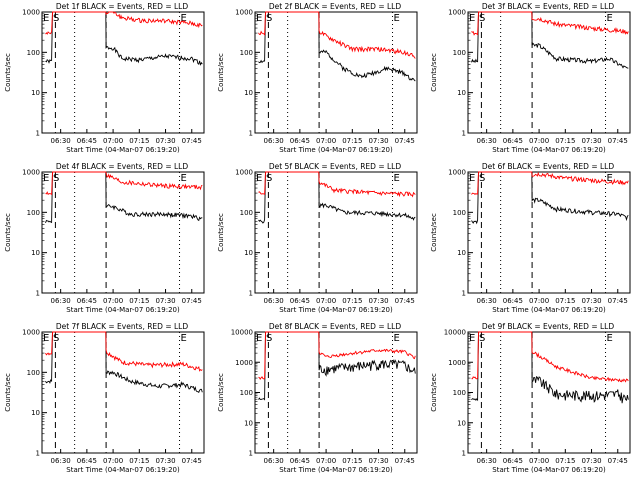  What do you see at coordinates (548, 6) in the screenshot?
I see `panel-title: Det 3f BLACK = Events, RED = LLD` at bounding box center [548, 6].